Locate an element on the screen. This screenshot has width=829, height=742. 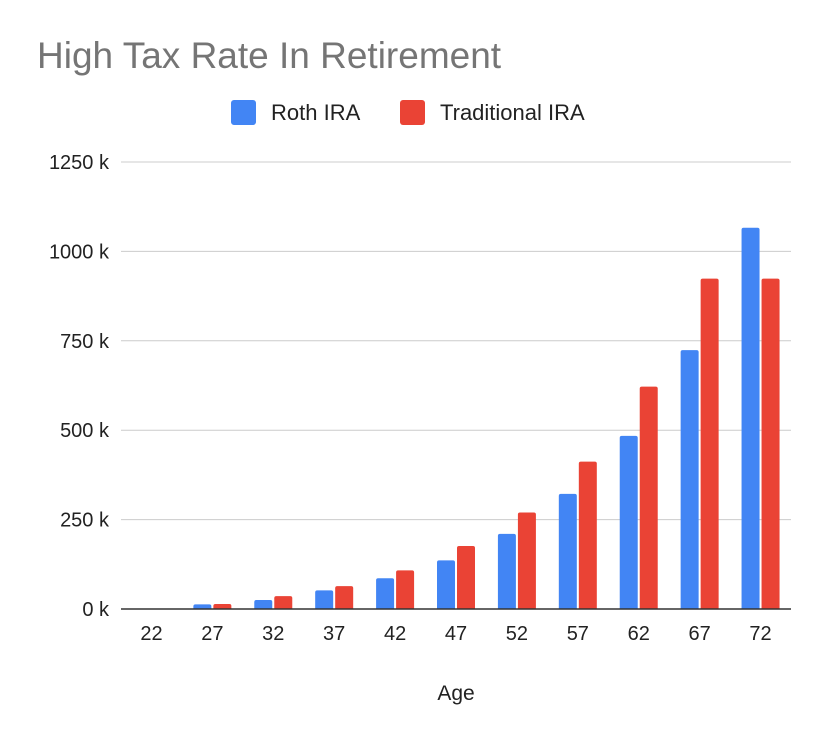
legend-swatch-traditional-ira is located at coordinates (412, 112).